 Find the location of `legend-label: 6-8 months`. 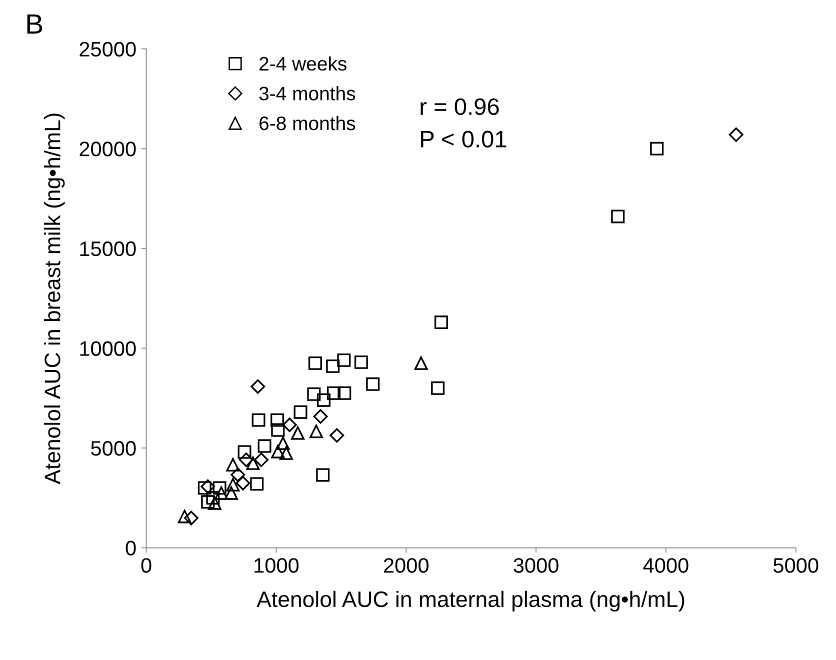

legend-label: 6-8 months is located at coordinates (308, 123).